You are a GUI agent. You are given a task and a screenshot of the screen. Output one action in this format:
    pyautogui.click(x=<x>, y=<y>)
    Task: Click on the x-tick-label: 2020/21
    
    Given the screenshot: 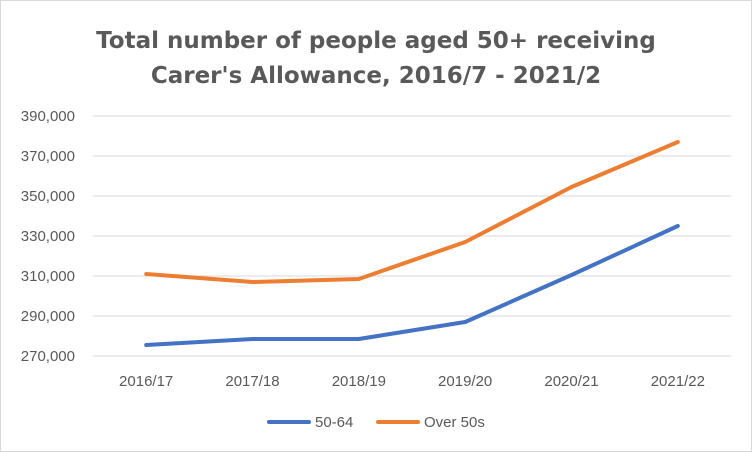 What is the action you would take?
    pyautogui.click(x=571, y=381)
    